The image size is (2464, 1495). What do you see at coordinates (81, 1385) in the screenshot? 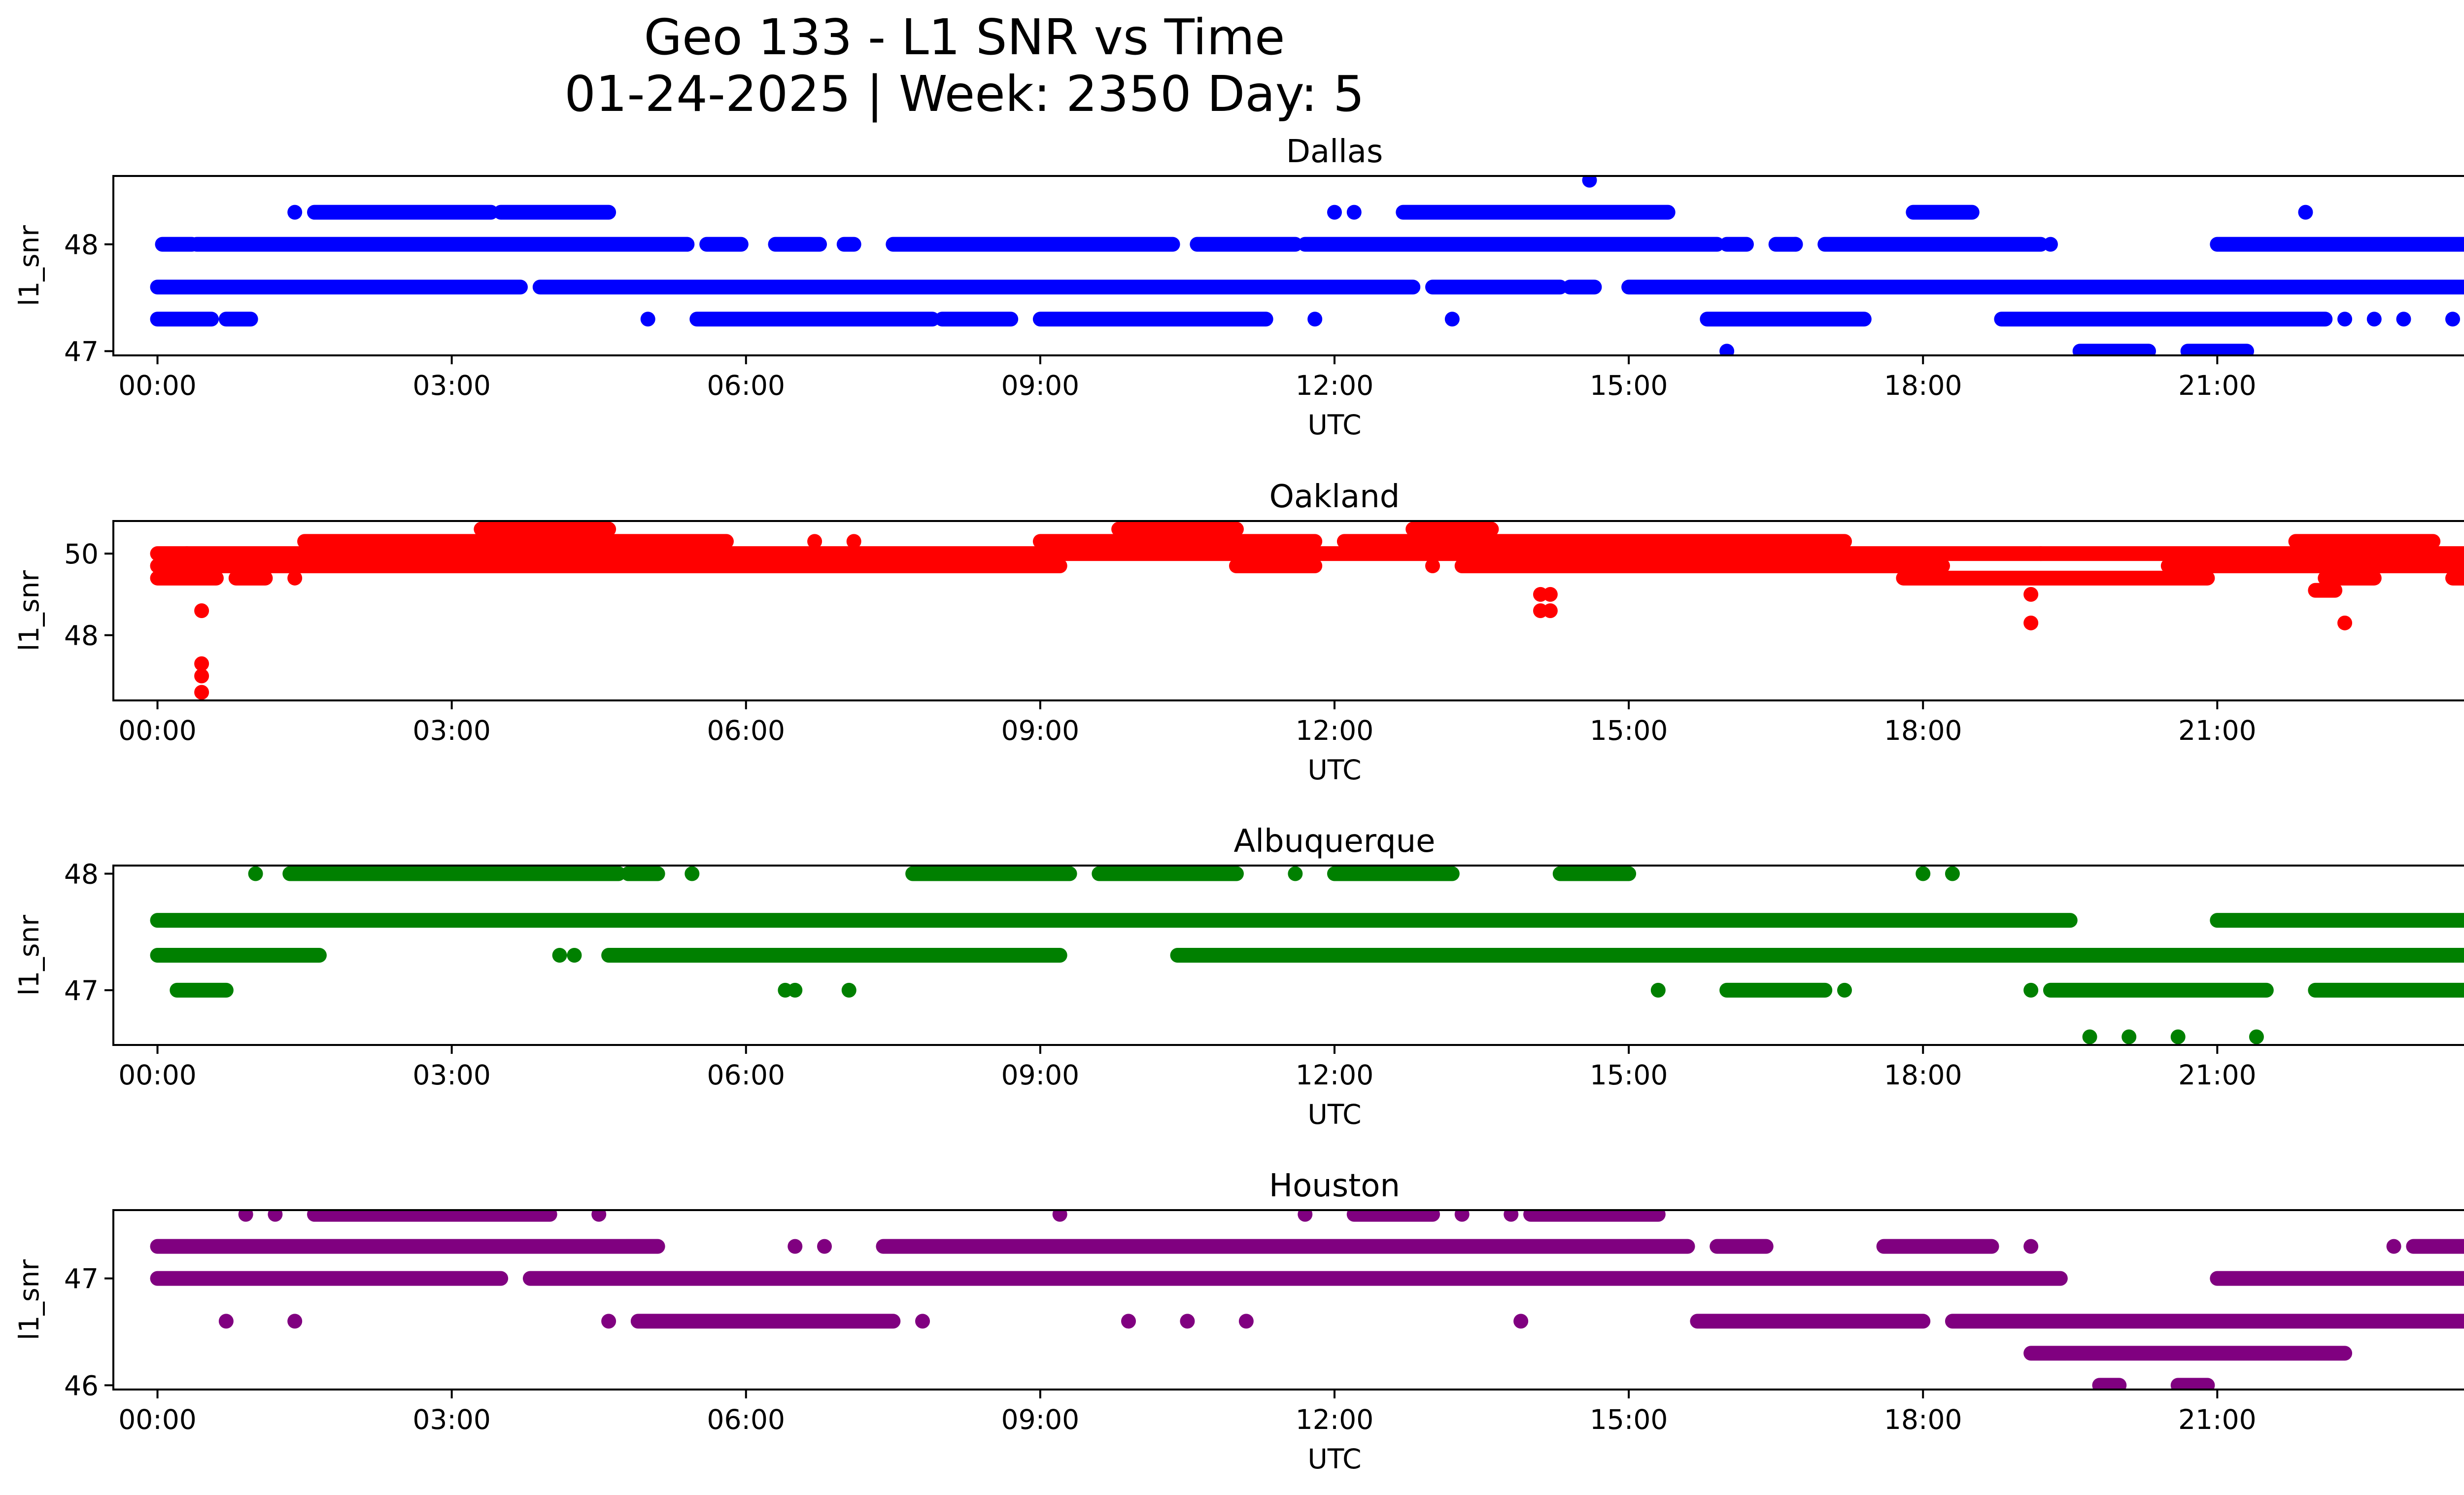
I see `y-tick-label: 46` at bounding box center [81, 1385].